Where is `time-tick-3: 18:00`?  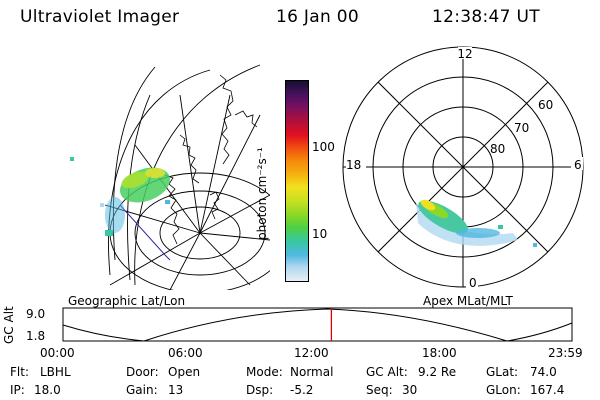
time-tick-3: 18:00 is located at coordinates (439, 353).